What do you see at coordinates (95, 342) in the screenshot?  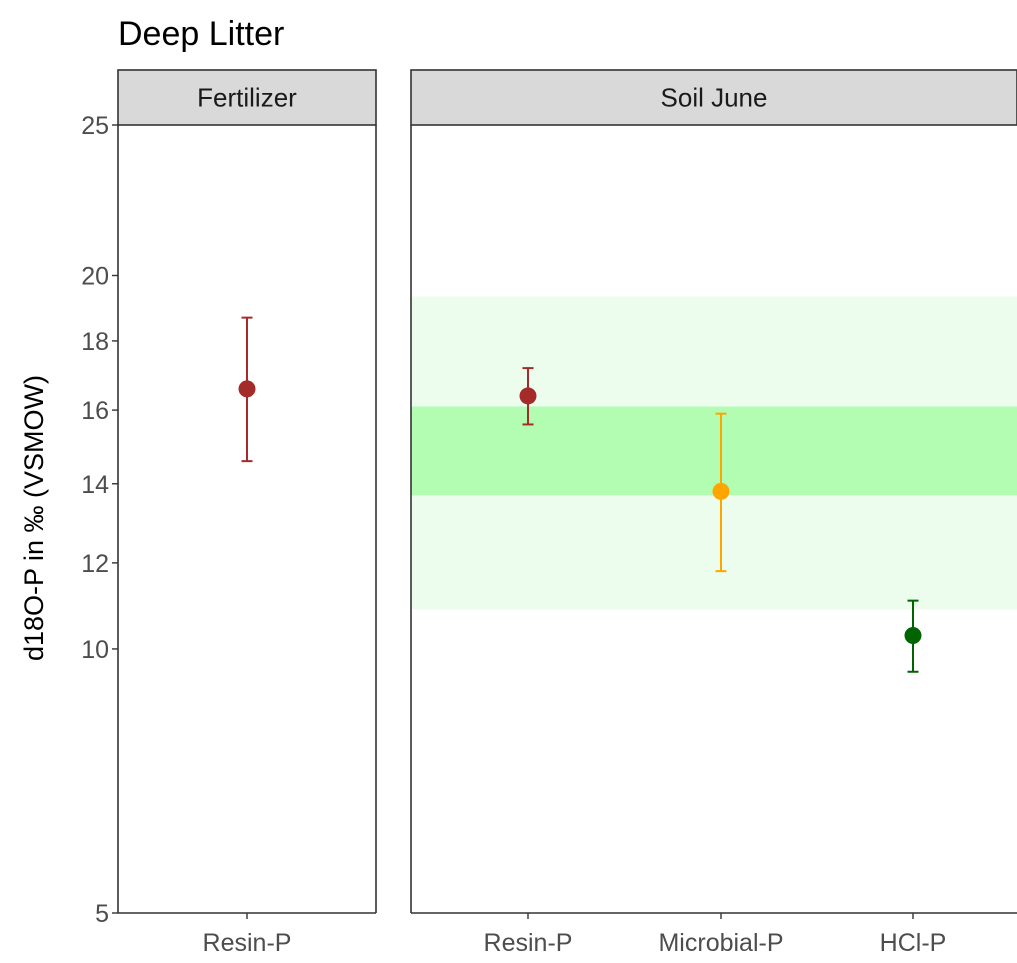 I see `y-tick-label: 18` at bounding box center [95, 342].